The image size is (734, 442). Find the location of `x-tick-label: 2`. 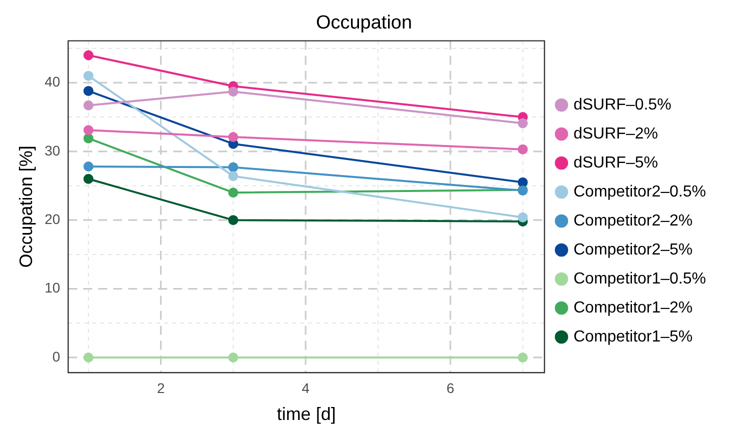

x-tick-label: 2 is located at coordinates (160, 388).